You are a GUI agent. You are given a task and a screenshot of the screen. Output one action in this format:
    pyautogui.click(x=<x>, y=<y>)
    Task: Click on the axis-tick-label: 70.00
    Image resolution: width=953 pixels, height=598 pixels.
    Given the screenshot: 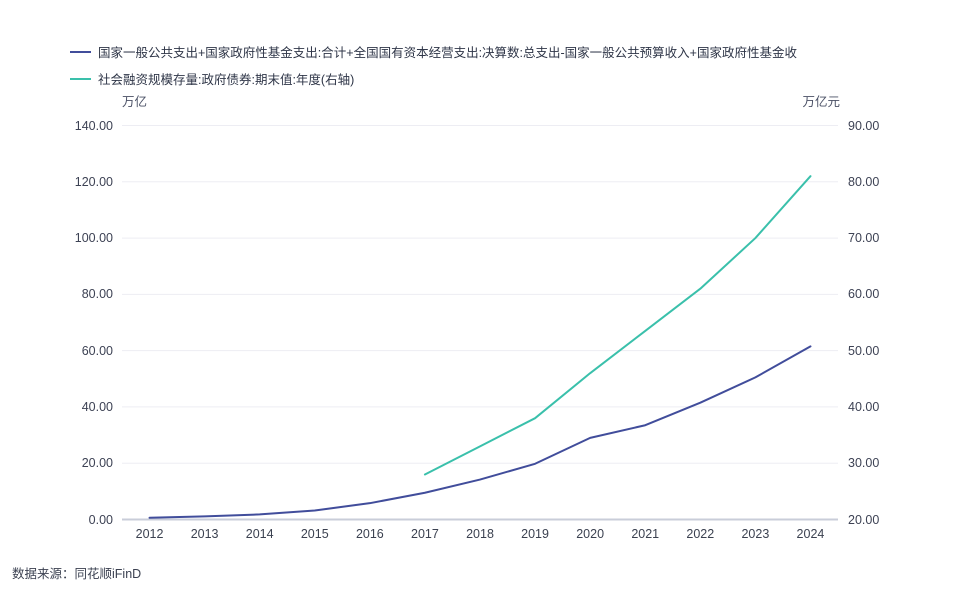 What is the action you would take?
    pyautogui.click(x=864, y=238)
    